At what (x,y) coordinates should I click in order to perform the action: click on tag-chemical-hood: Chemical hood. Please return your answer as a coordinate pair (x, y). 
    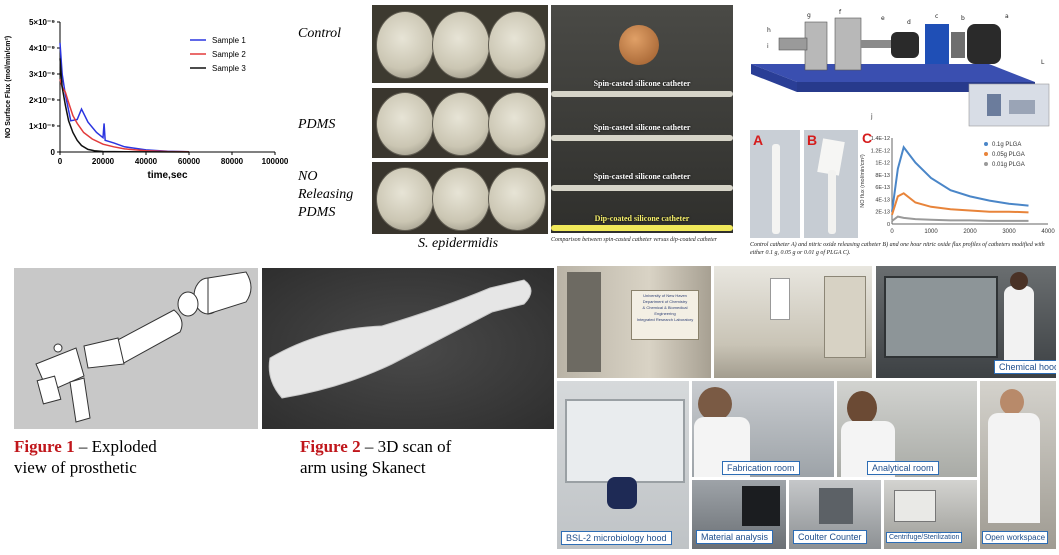
    Looking at the image, I should click on (1025, 367).